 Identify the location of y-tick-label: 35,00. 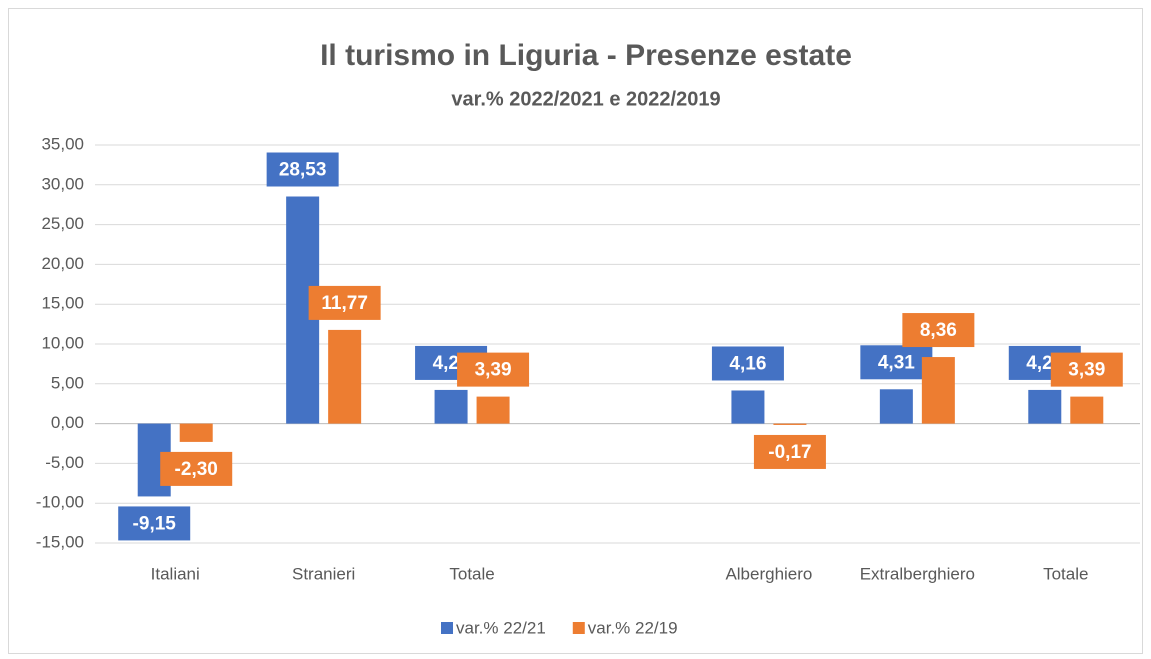
(62, 143).